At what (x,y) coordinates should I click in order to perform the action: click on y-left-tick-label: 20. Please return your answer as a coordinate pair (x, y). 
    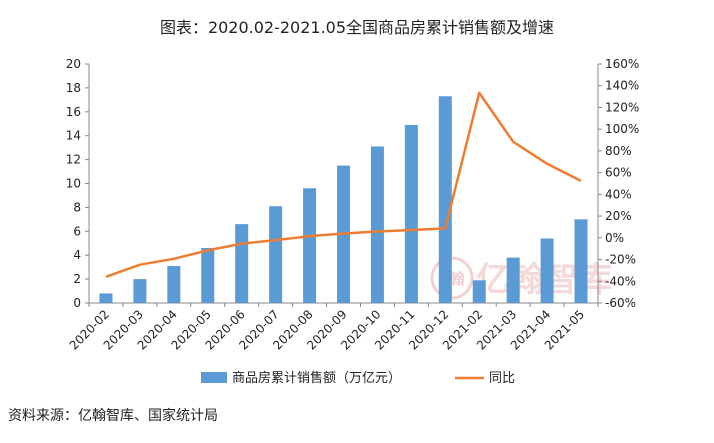
    Looking at the image, I should click on (73, 64).